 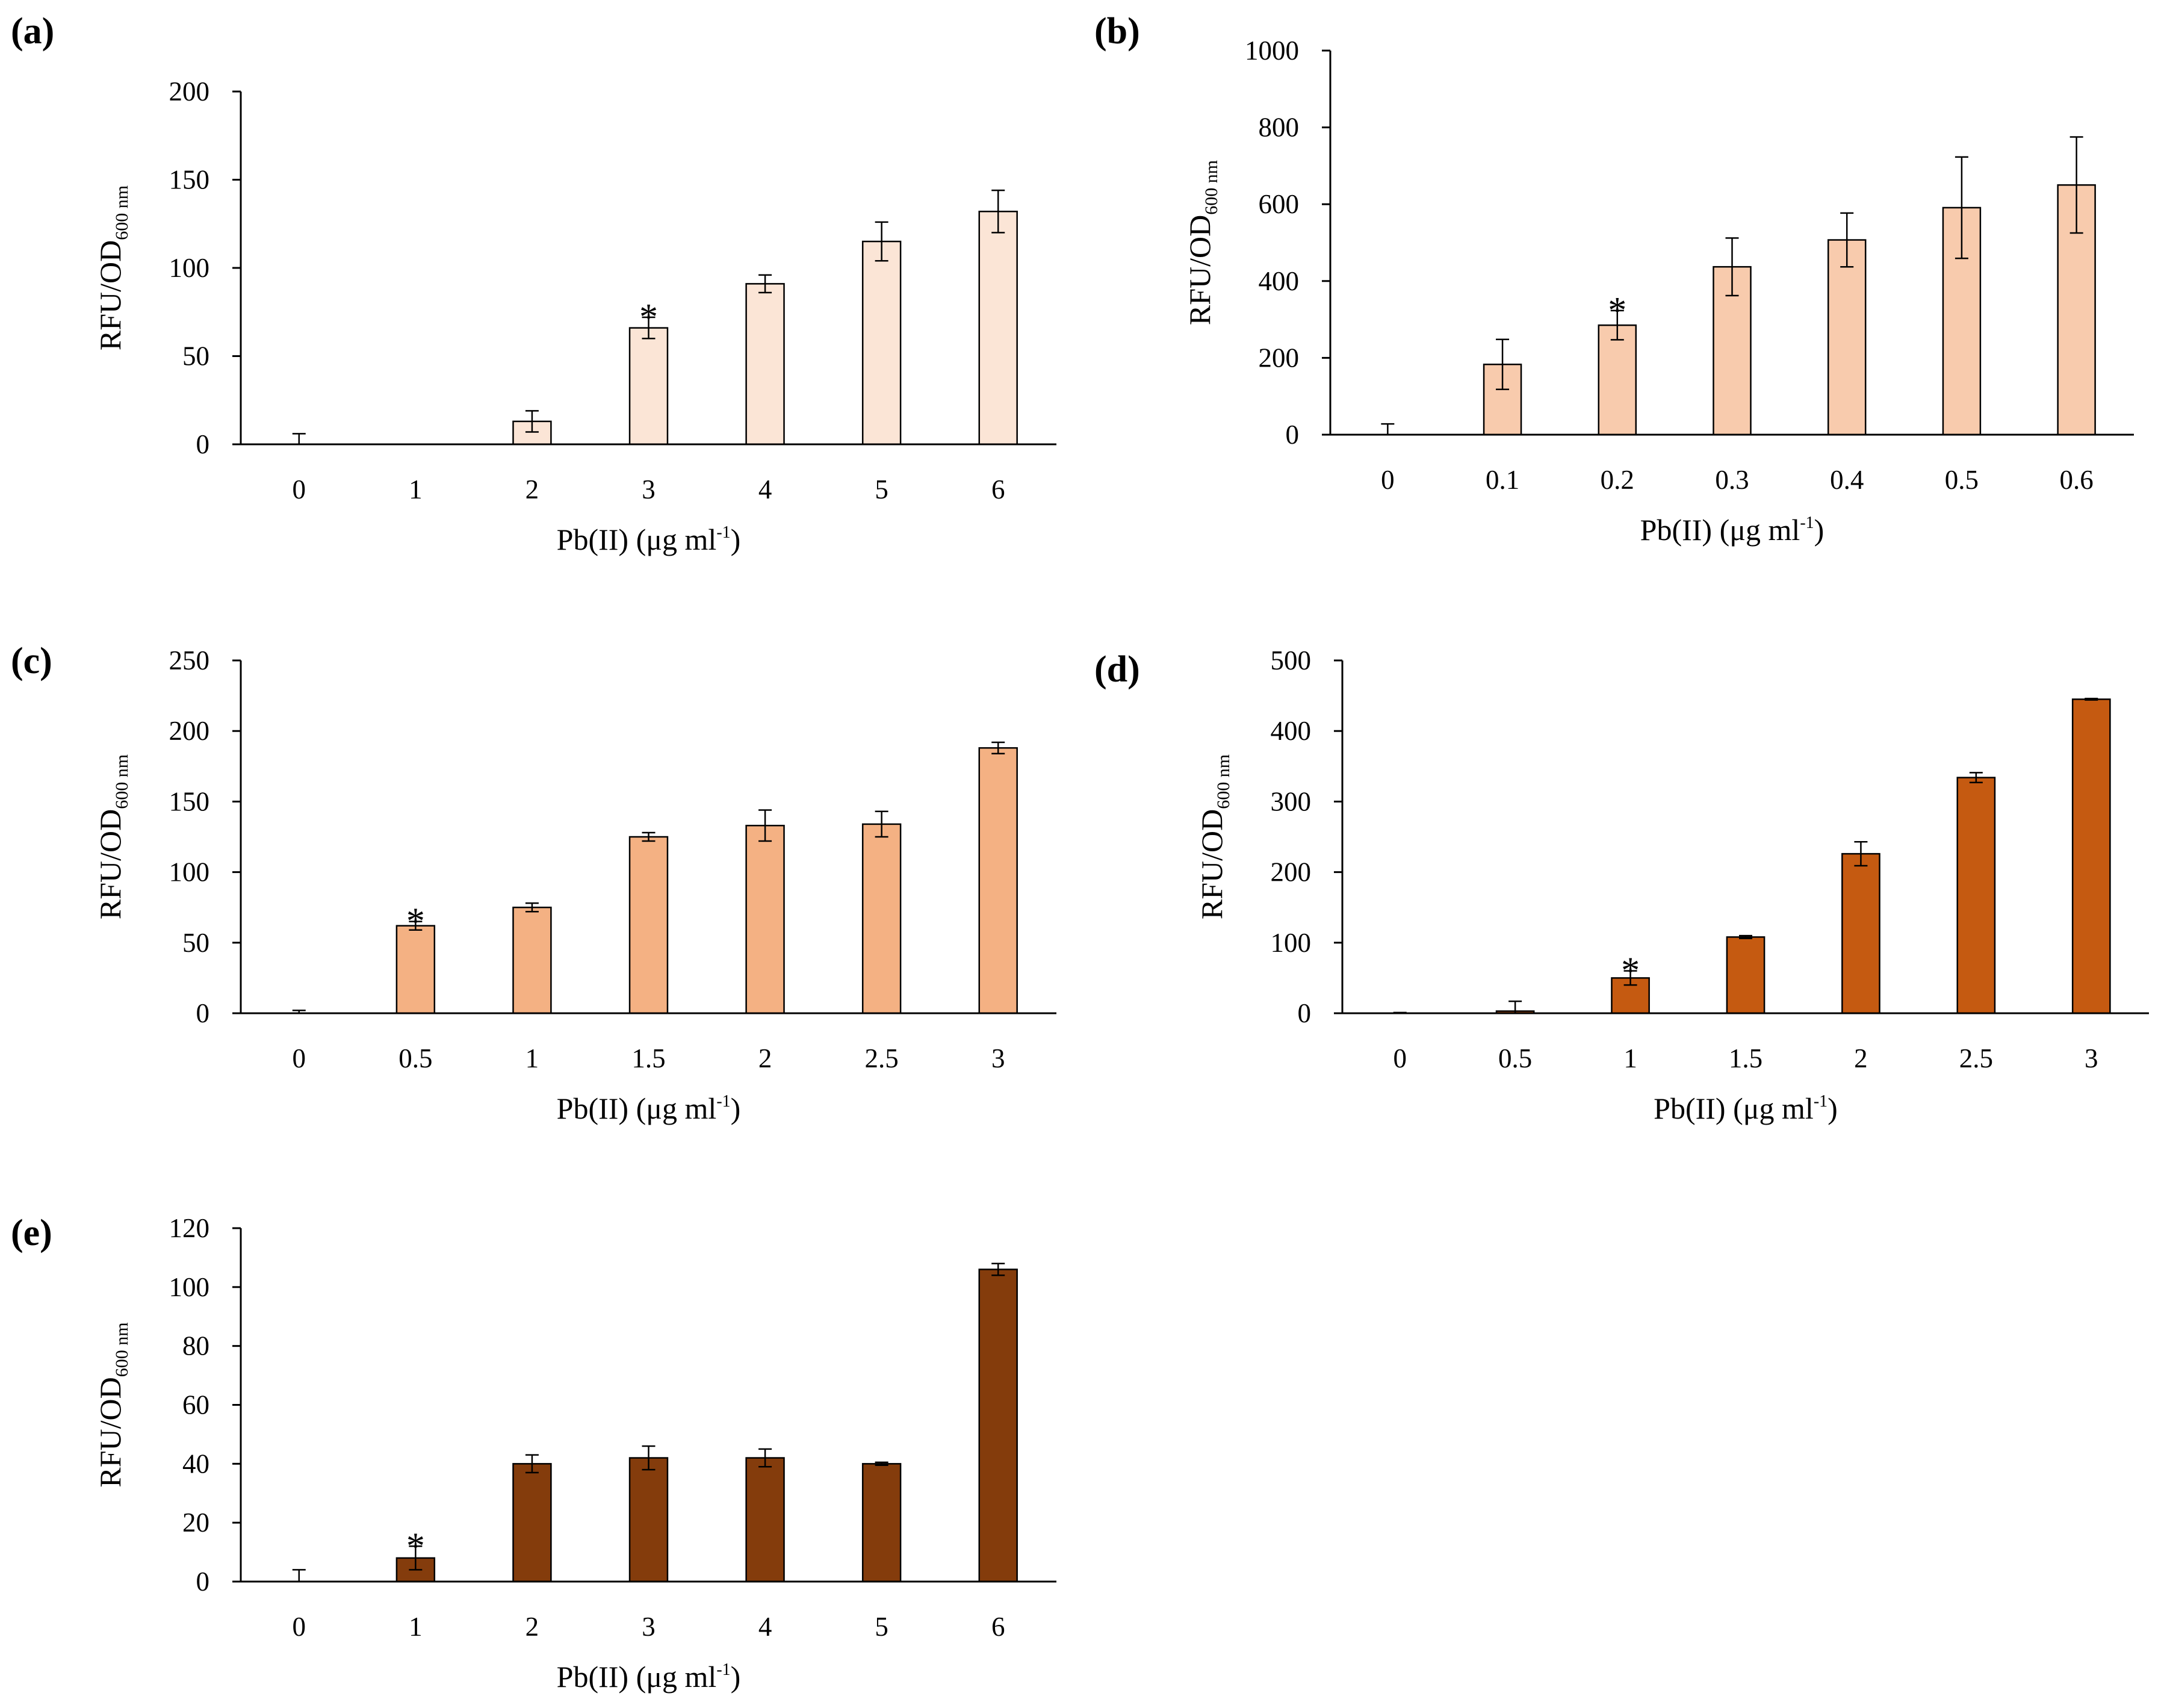 What do you see at coordinates (189, 660) in the screenshot?
I see `y-tick-label: 250` at bounding box center [189, 660].